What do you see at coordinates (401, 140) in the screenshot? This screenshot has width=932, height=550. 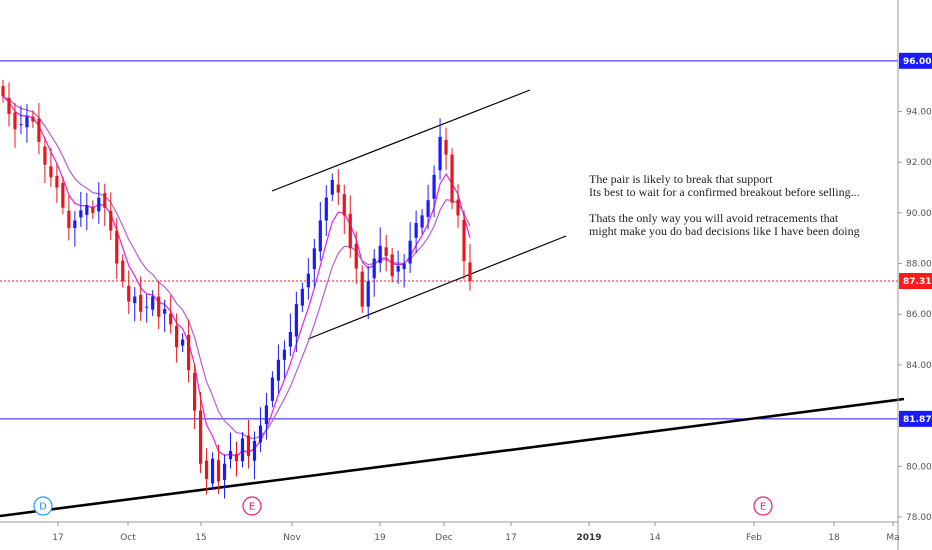 I see `channel-upper-trendline` at bounding box center [401, 140].